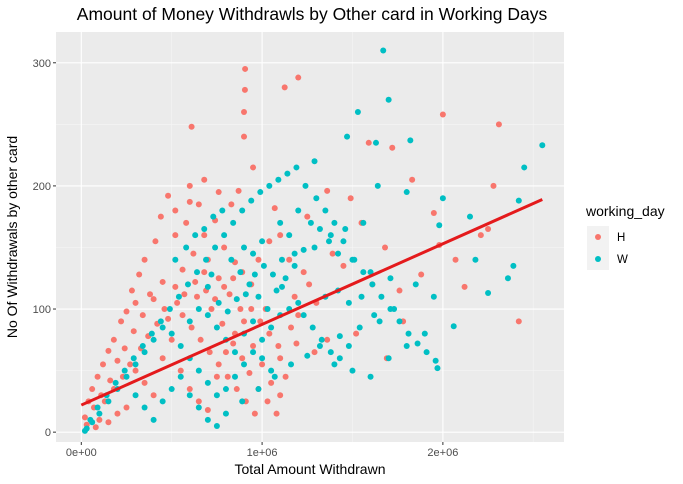 Image resolution: width=683 pixels, height=484 pixels. I want to click on x-tick-label: 0e+00, so click(81, 453).